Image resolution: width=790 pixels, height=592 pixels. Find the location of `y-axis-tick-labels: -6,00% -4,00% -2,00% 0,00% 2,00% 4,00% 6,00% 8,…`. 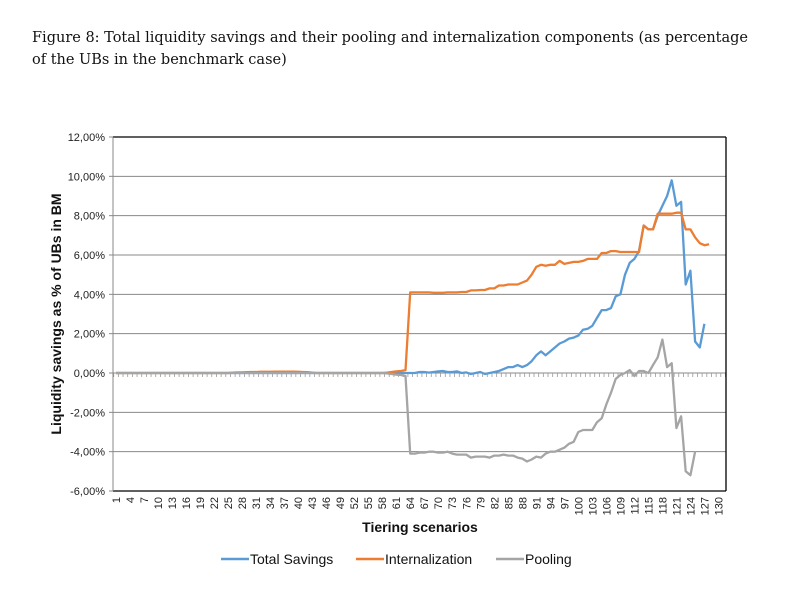

y-axis-tick-labels: -6,00% -4,00% -2,00% 0,00% 2,00% 4,00% 6,00% 8,… is located at coordinates (90, 315).